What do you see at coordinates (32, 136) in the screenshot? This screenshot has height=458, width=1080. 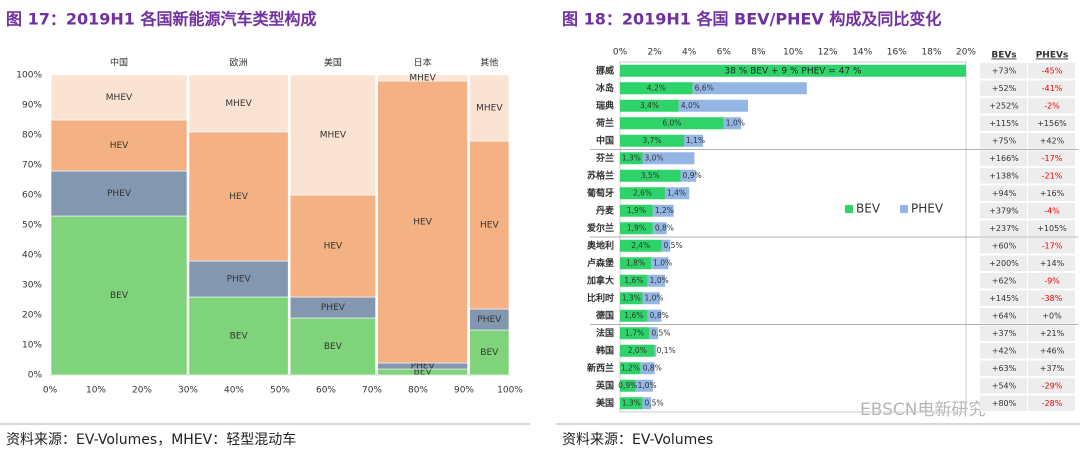 I see `y-tick-label: 80%` at bounding box center [32, 136].